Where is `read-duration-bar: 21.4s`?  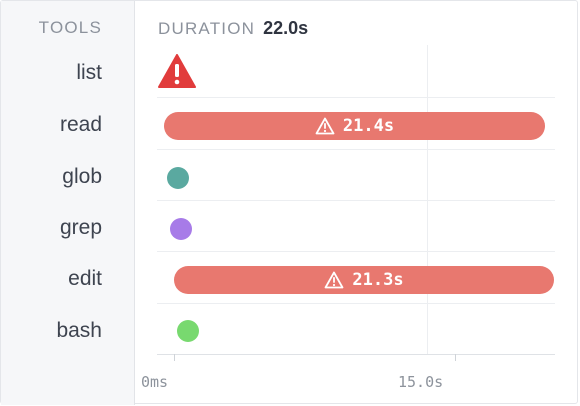 read-duration-bar: 21.4s is located at coordinates (354, 126).